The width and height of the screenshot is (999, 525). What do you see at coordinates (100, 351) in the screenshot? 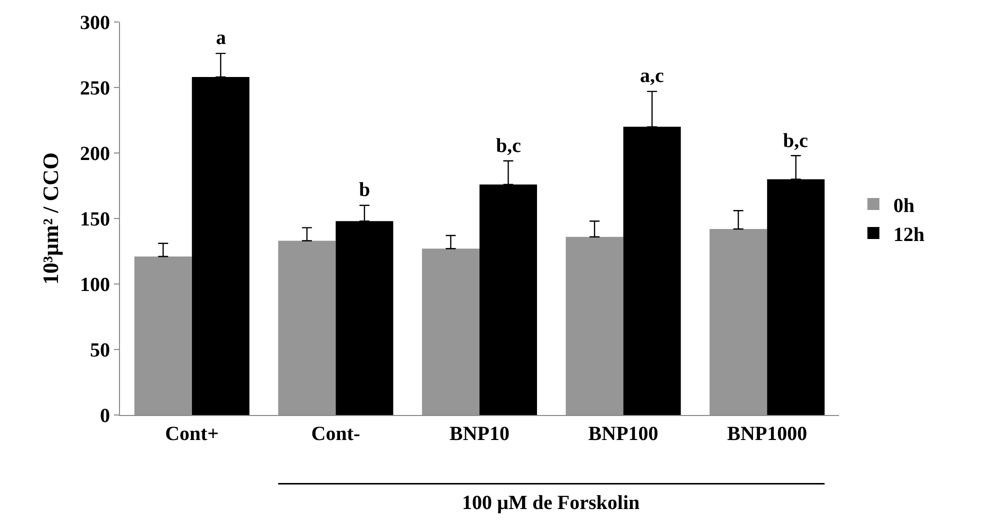
I see `y-tick-label: 50` at bounding box center [100, 351].